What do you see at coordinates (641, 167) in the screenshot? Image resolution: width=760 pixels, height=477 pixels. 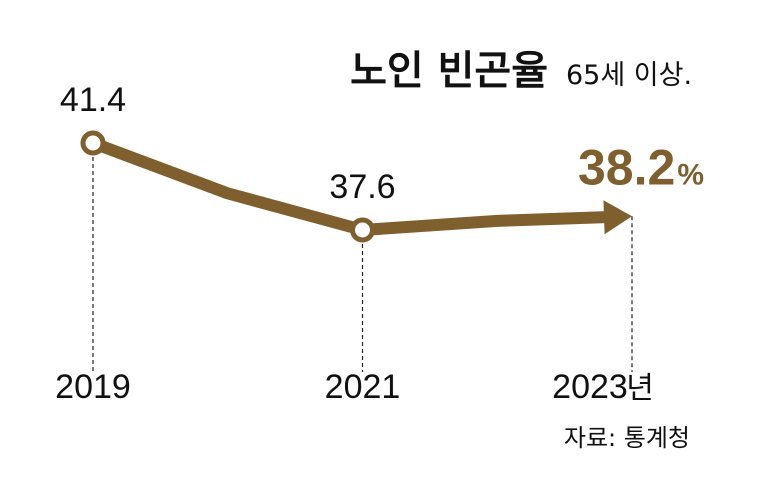 I see `data-label-2023: 38.2%` at bounding box center [641, 167].